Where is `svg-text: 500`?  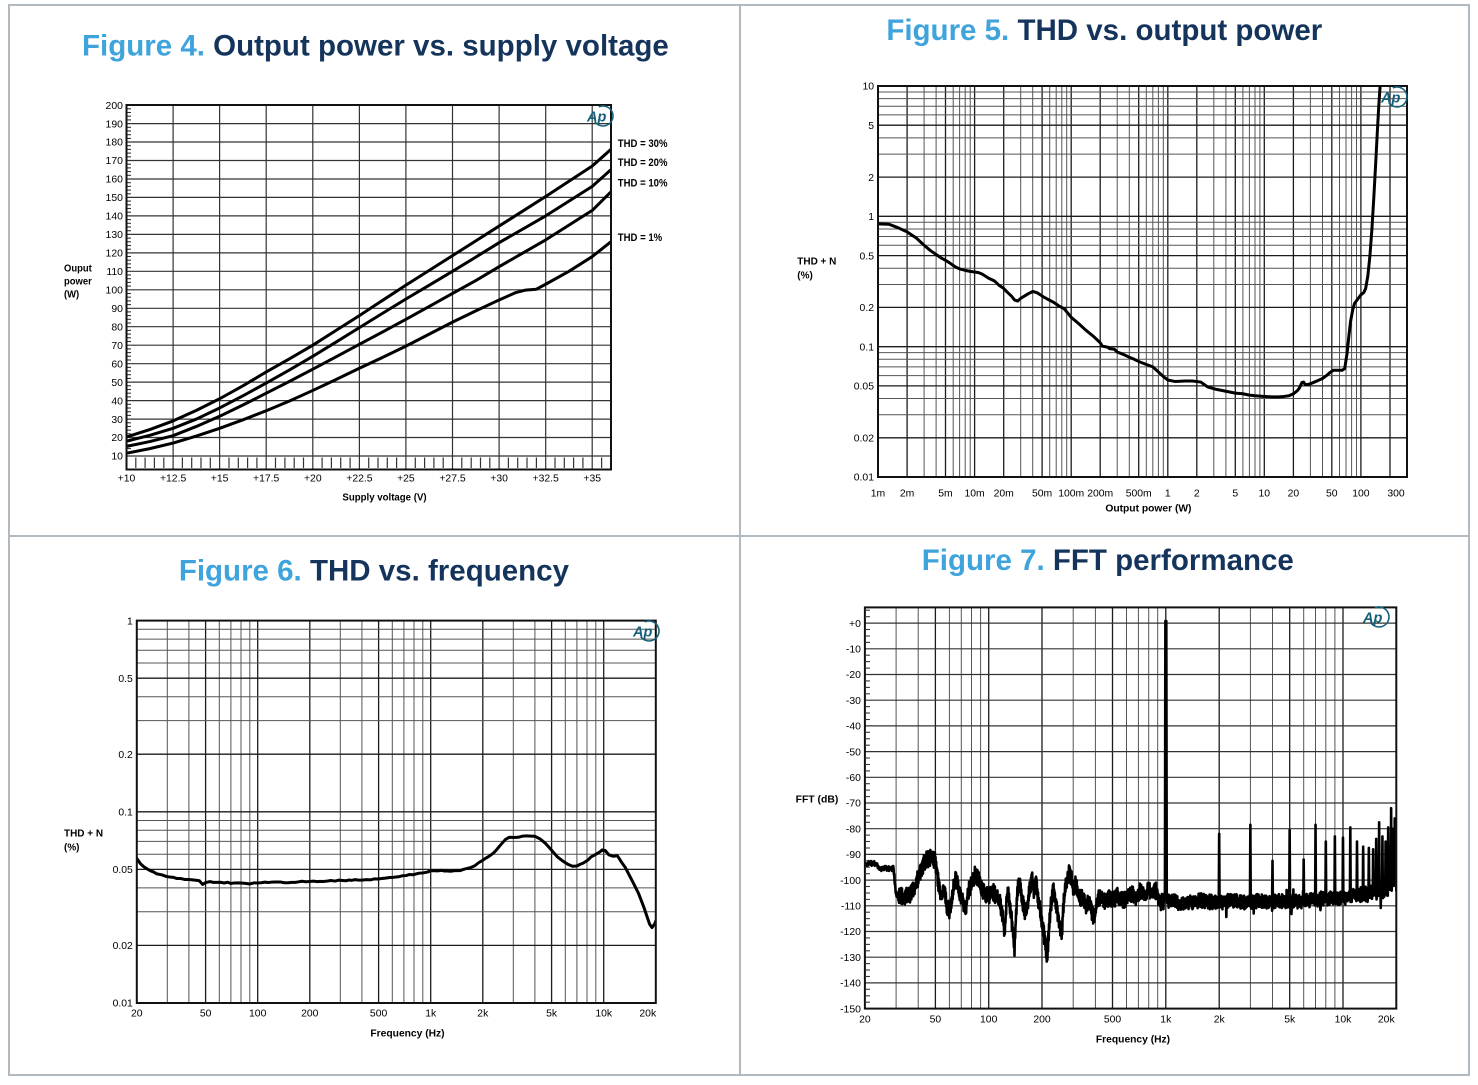 svg-text: 500 is located at coordinates (1113, 1020).